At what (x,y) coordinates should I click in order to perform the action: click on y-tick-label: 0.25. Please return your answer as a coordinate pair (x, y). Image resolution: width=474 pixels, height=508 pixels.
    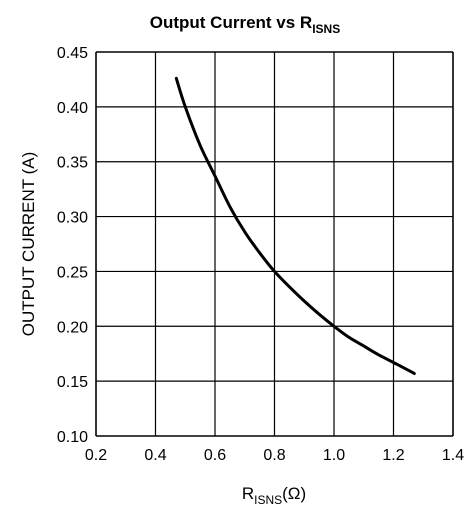
    Looking at the image, I should click on (72, 272).